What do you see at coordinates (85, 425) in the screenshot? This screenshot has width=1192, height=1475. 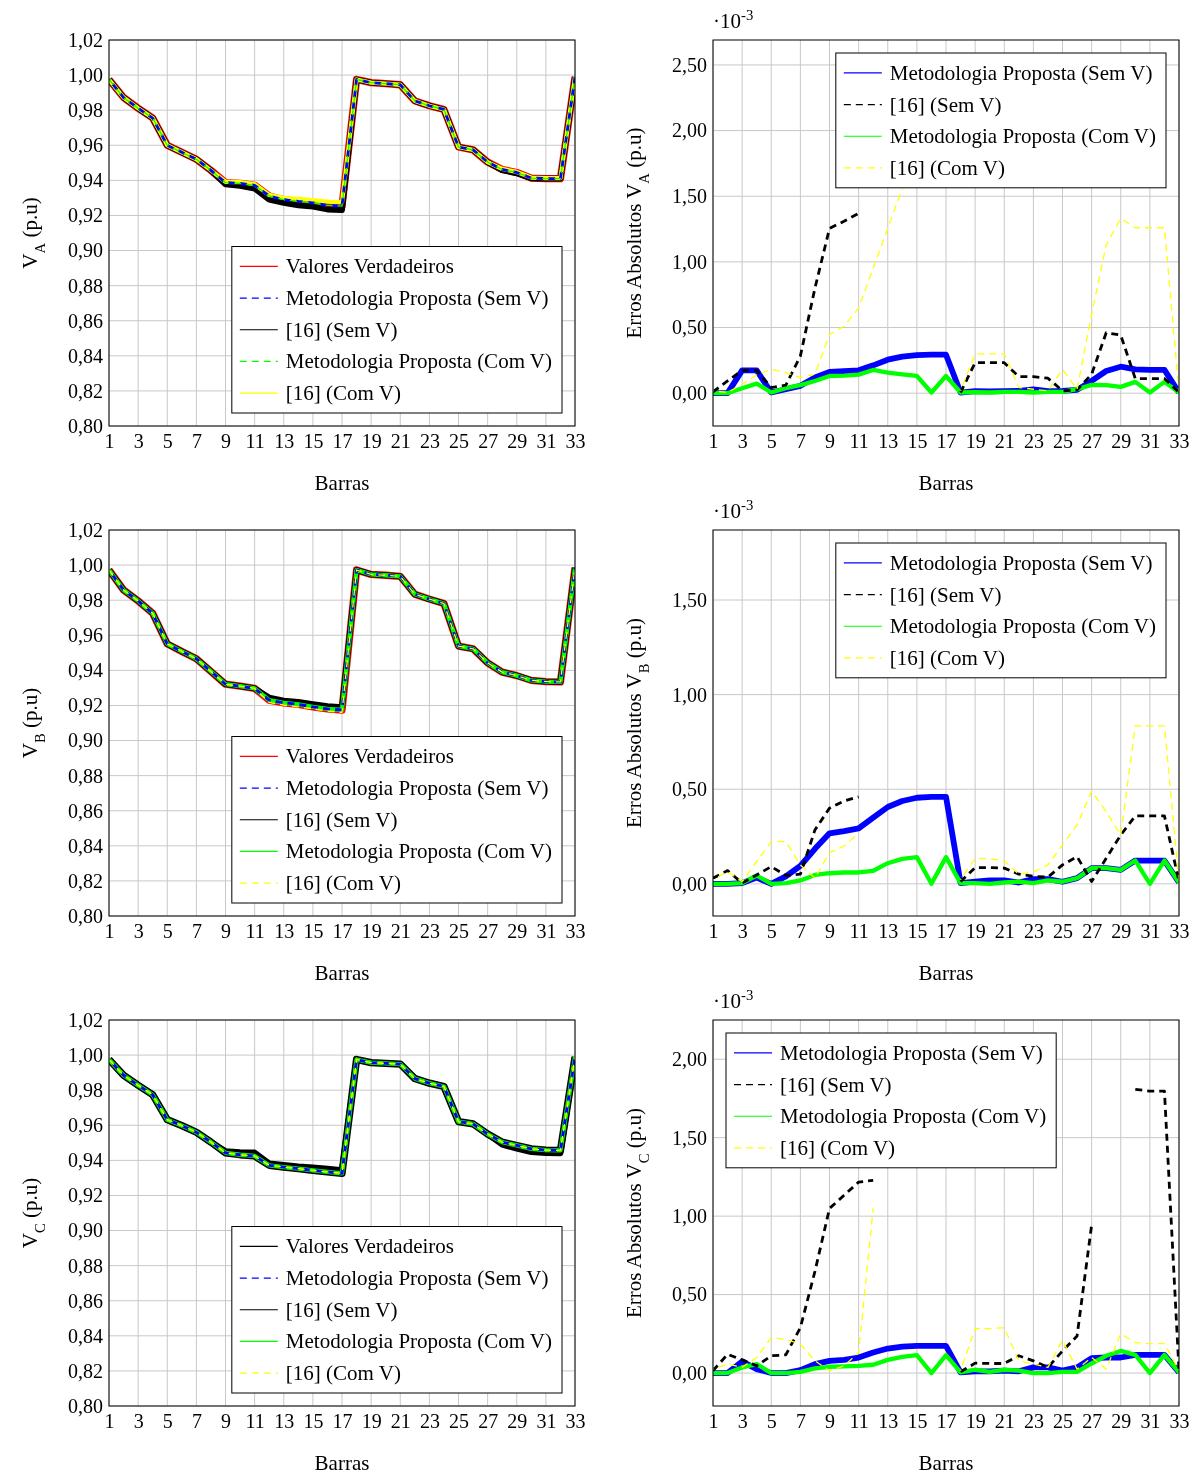 I see `y-tick-label: 0,80` at bounding box center [85, 425].